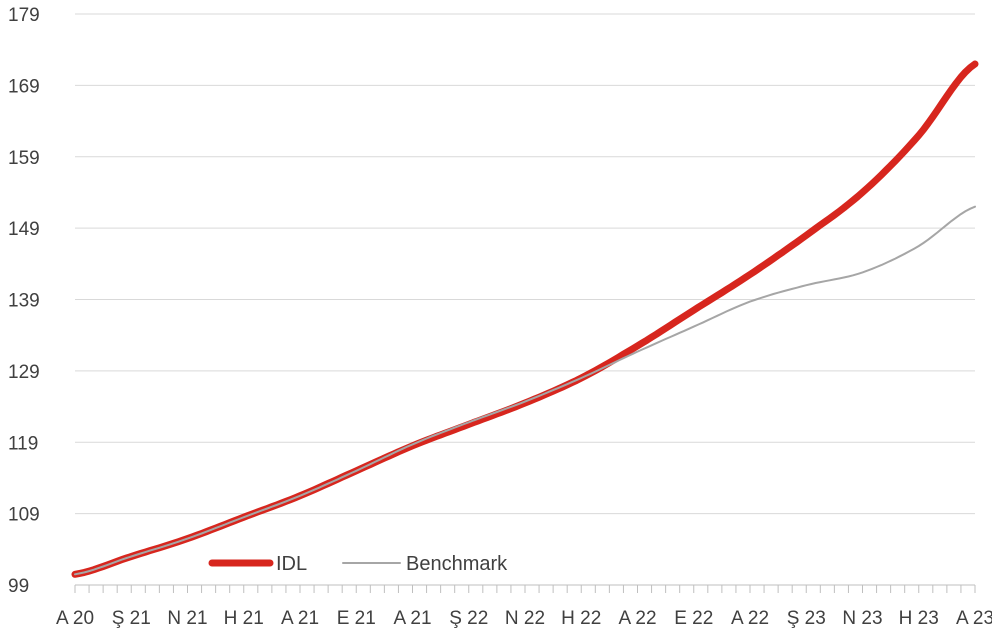 This screenshot has width=992, height=638. Describe the element at coordinates (291, 564) in the screenshot. I see `legend-label-idl: IDL` at that location.